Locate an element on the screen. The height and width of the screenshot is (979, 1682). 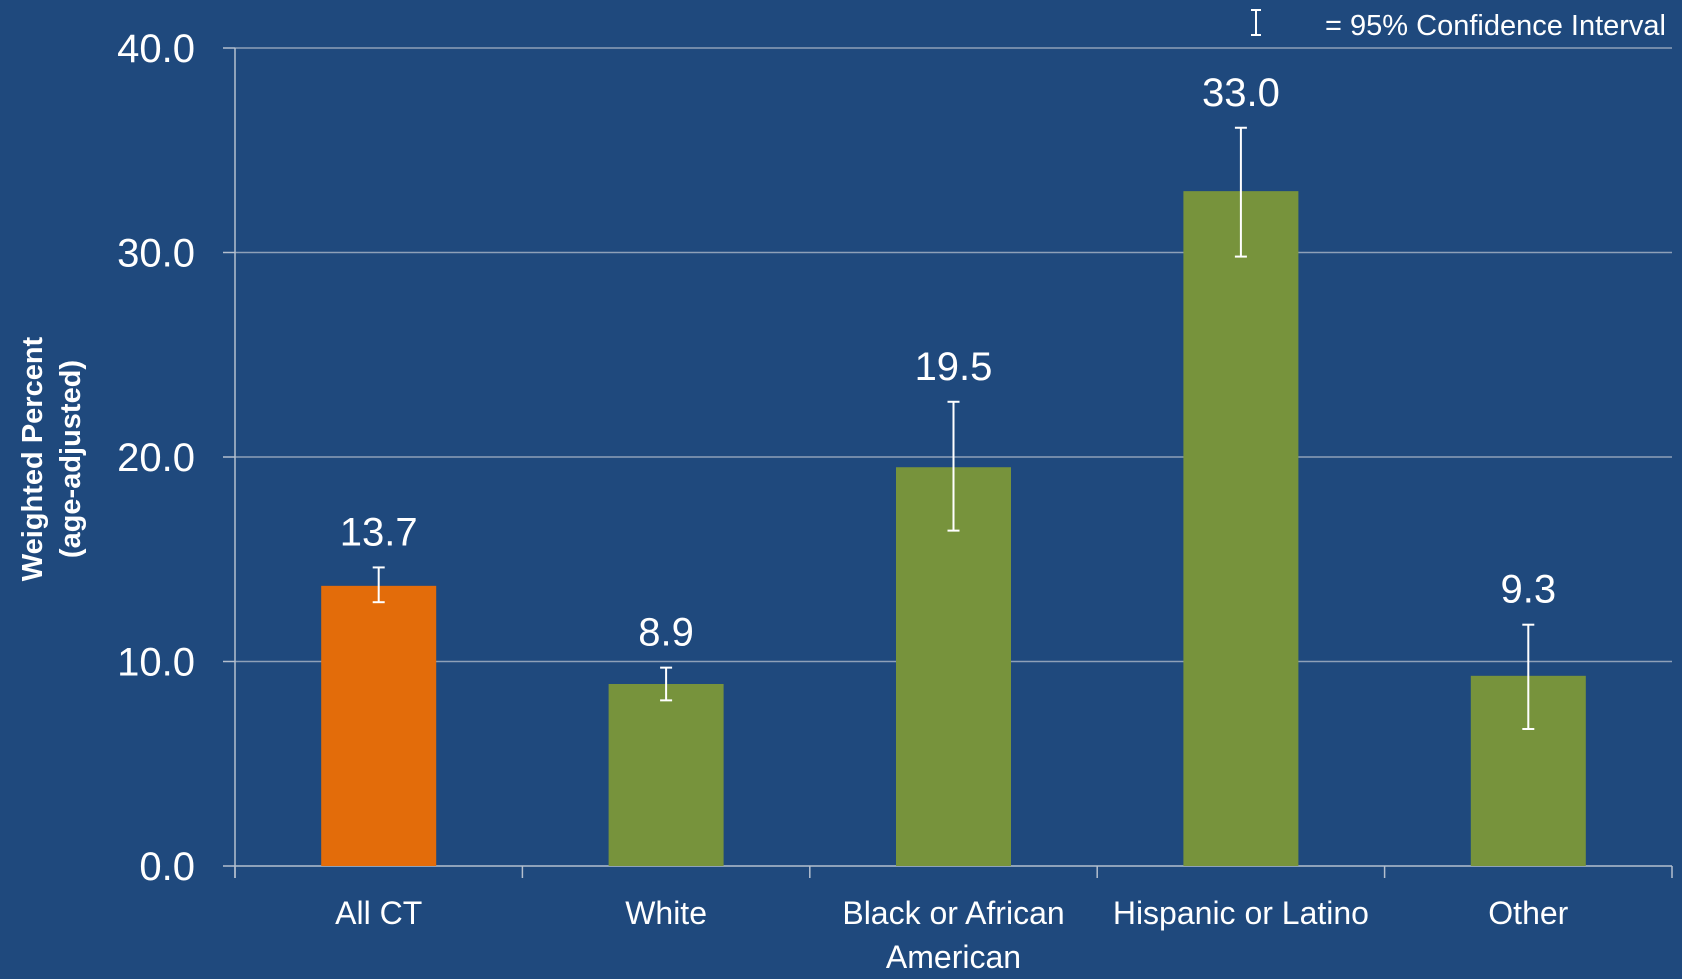
data-label: 9.3 is located at coordinates (1528, 590).